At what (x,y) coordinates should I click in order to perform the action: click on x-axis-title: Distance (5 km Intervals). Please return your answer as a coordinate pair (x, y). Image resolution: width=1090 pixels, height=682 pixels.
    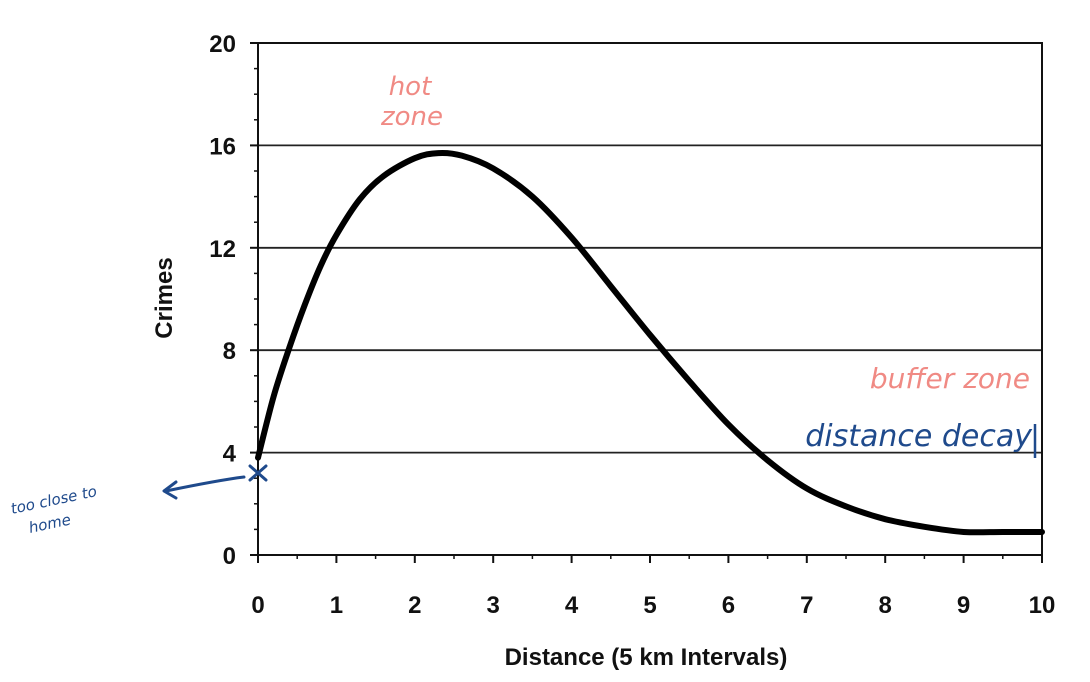
    Looking at the image, I should click on (646, 657).